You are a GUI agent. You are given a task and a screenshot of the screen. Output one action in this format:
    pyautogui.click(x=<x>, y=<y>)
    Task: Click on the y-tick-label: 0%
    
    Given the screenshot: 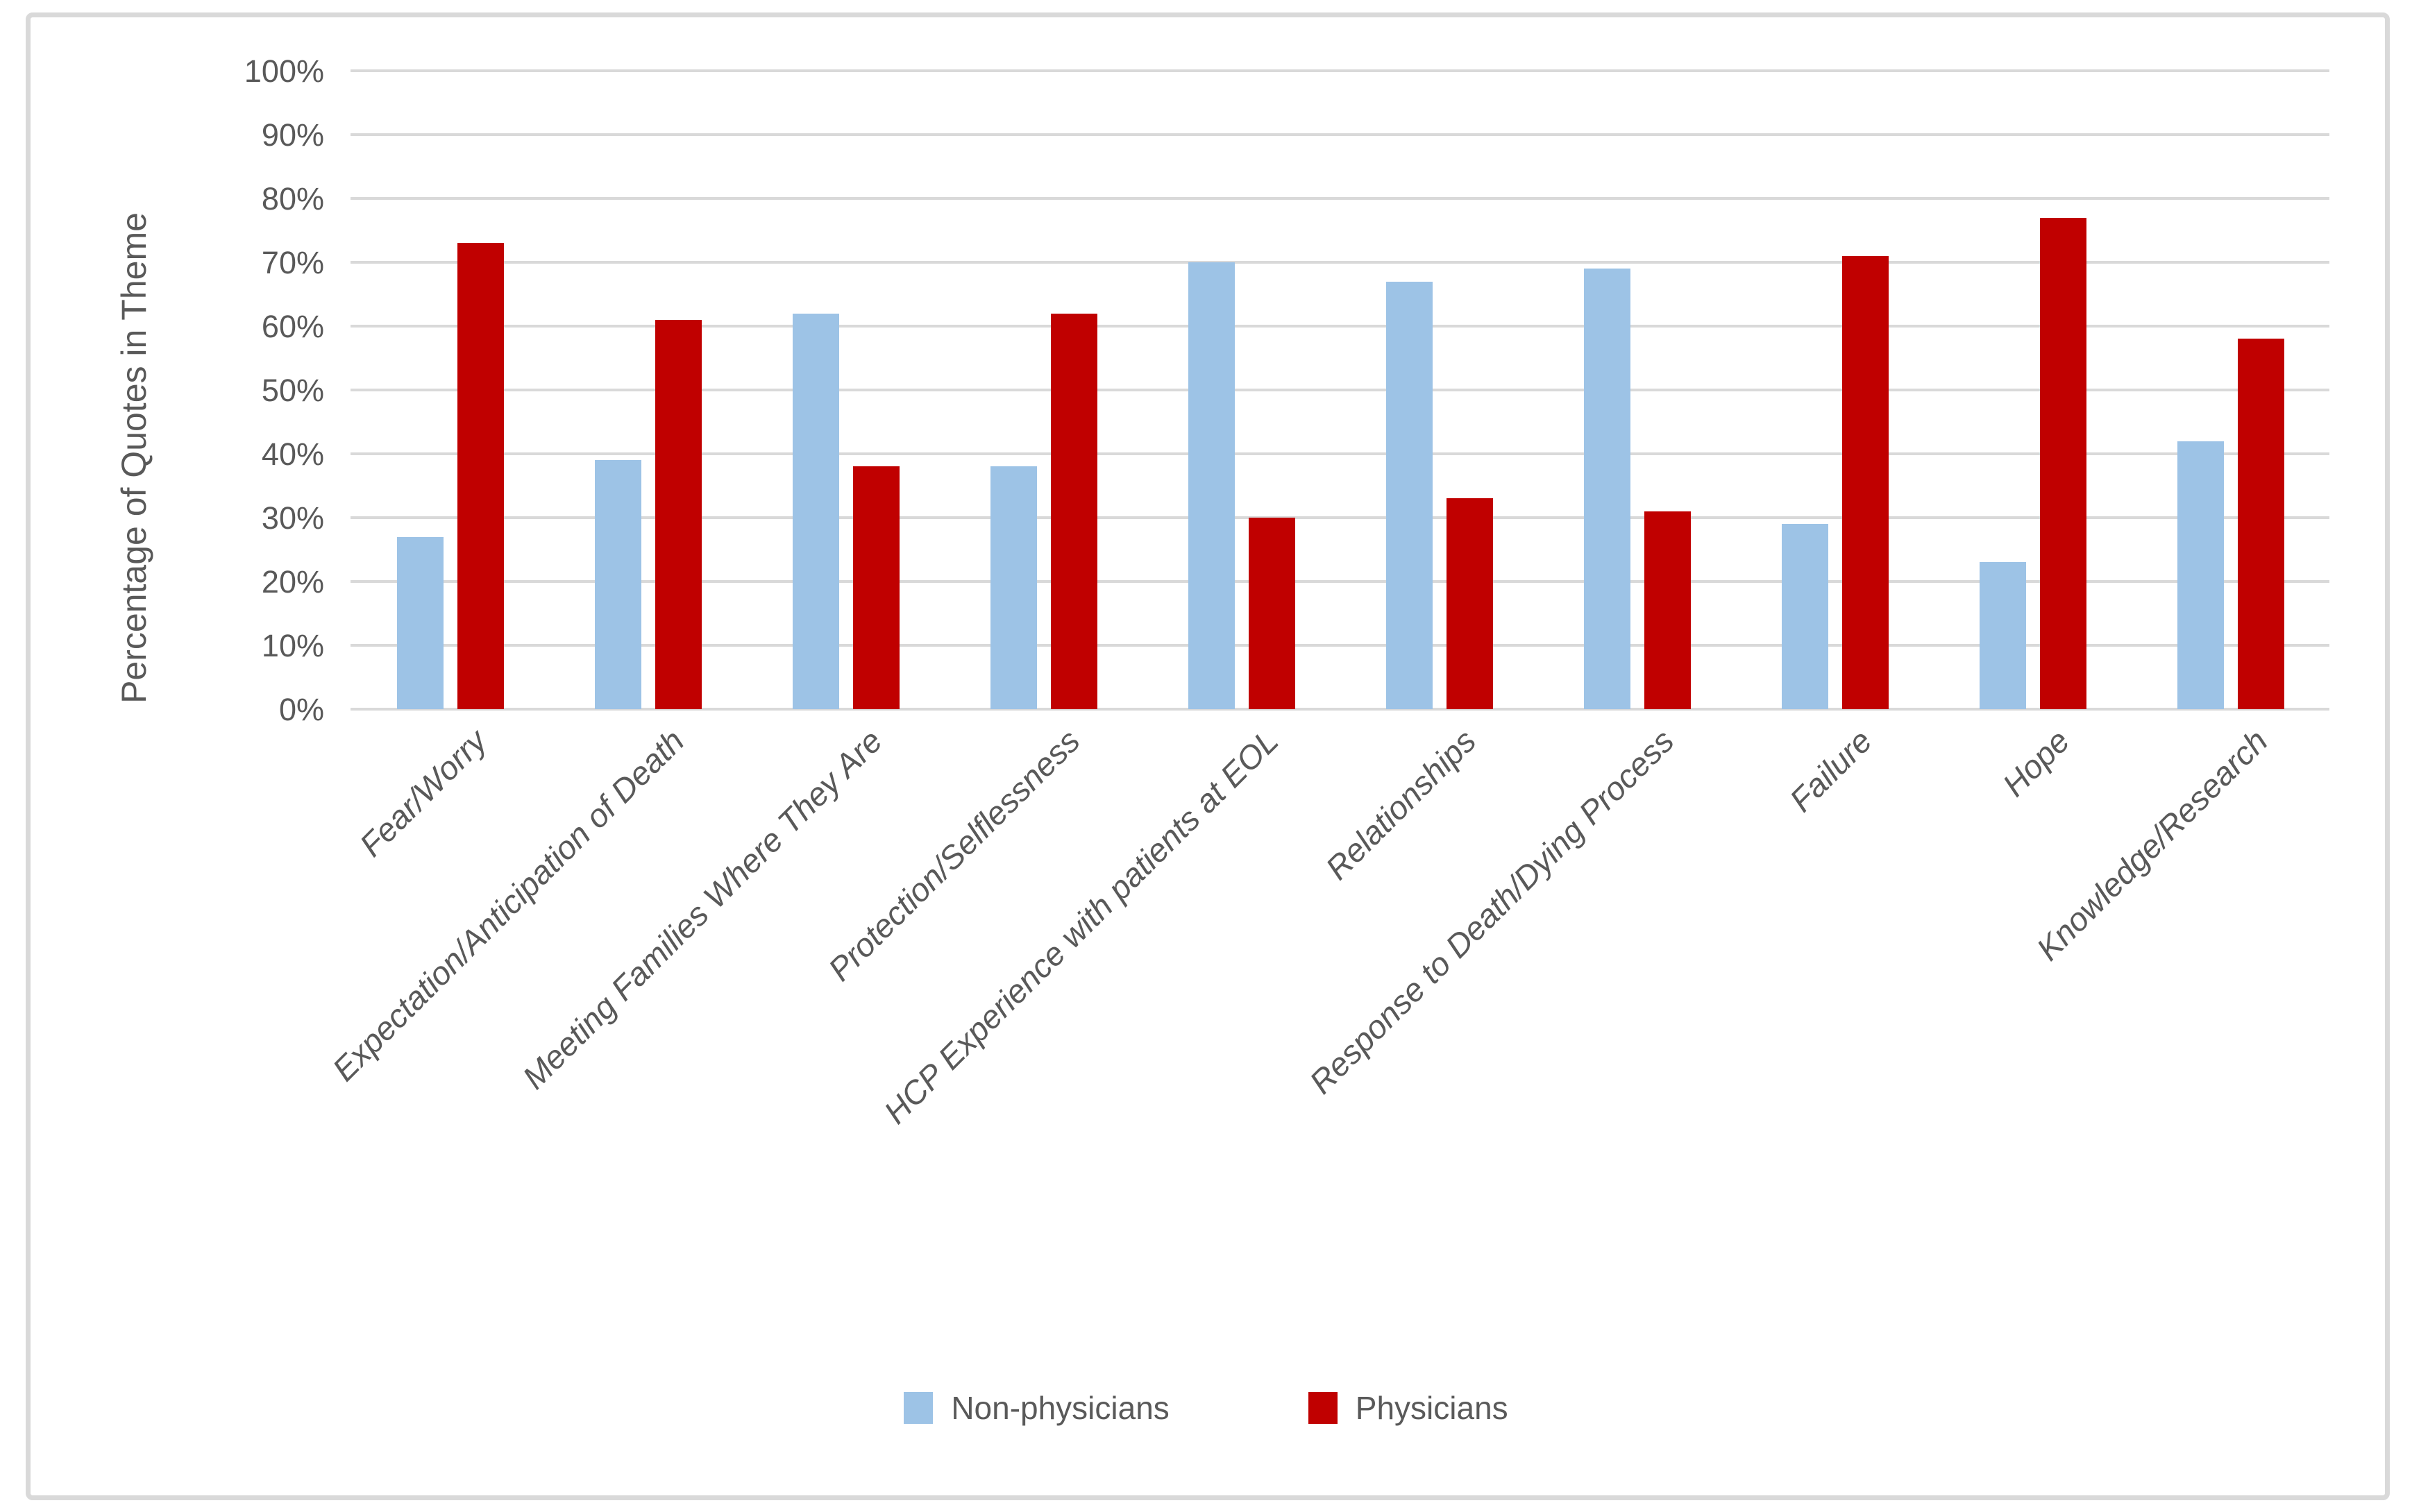 What is the action you would take?
    pyautogui.click(x=301, y=709)
    